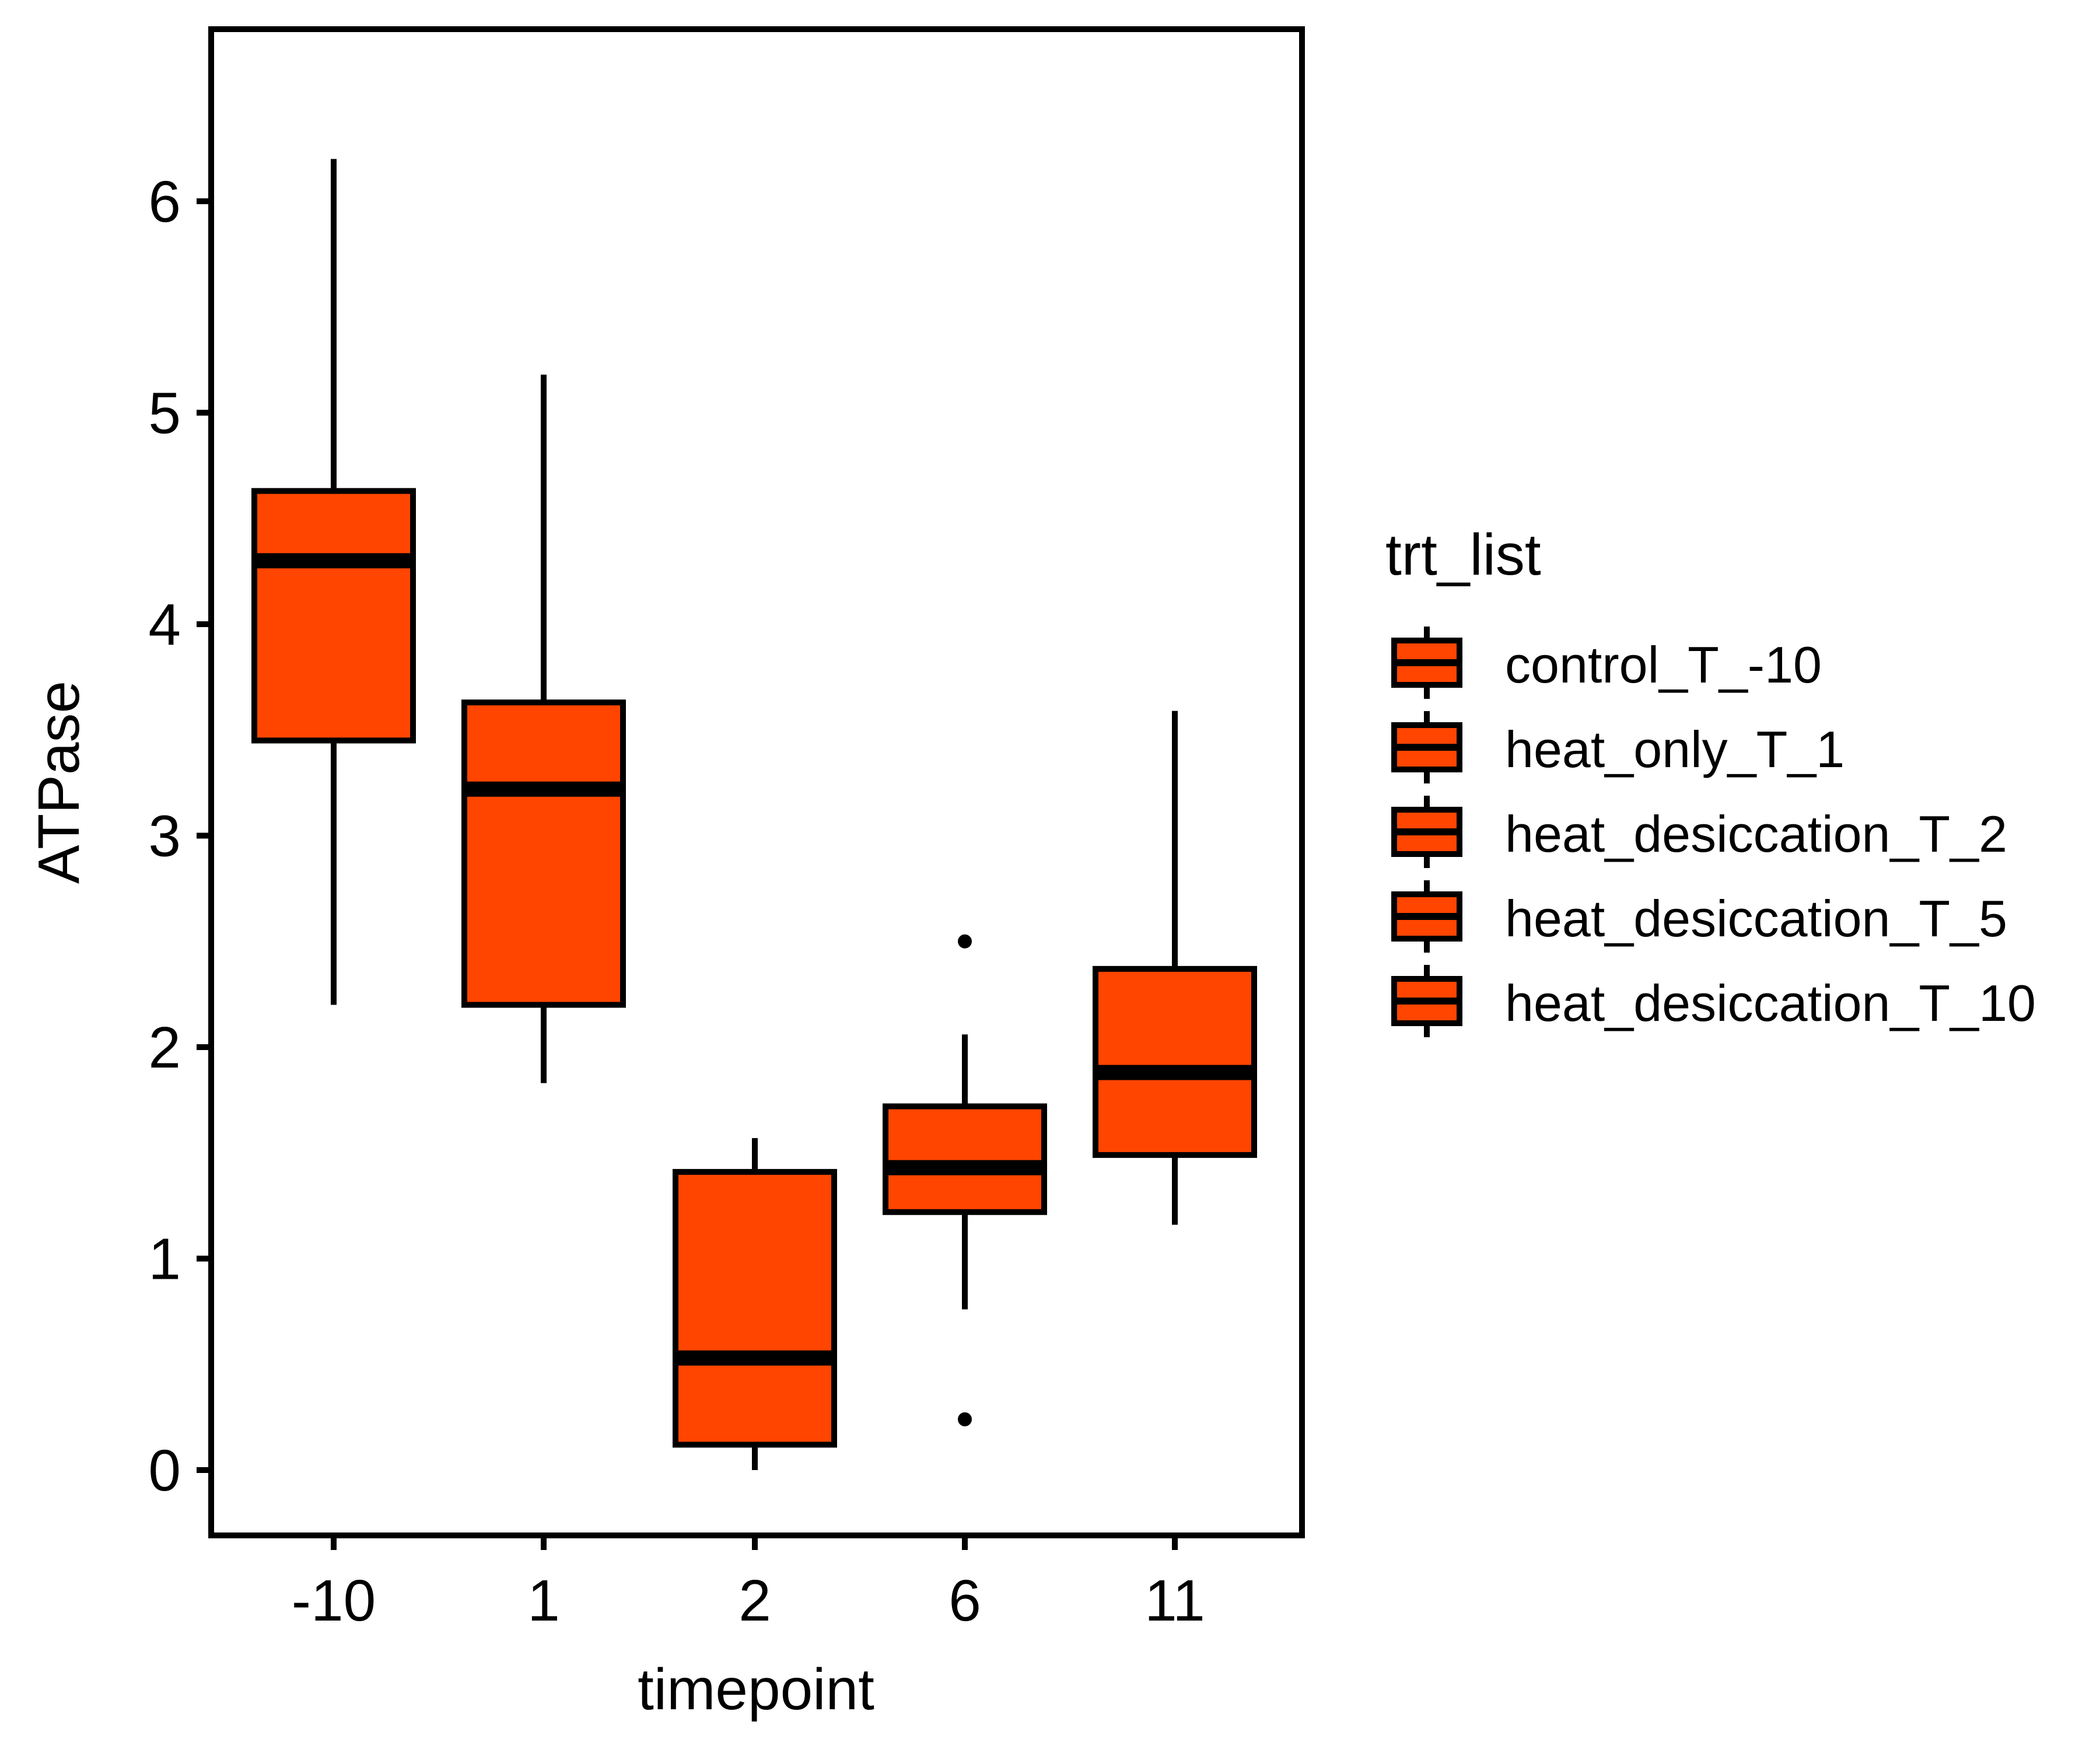 The image size is (2100, 1753). Describe the element at coordinates (543, 1600) in the screenshot. I see `x-tick-label: 1` at that location.